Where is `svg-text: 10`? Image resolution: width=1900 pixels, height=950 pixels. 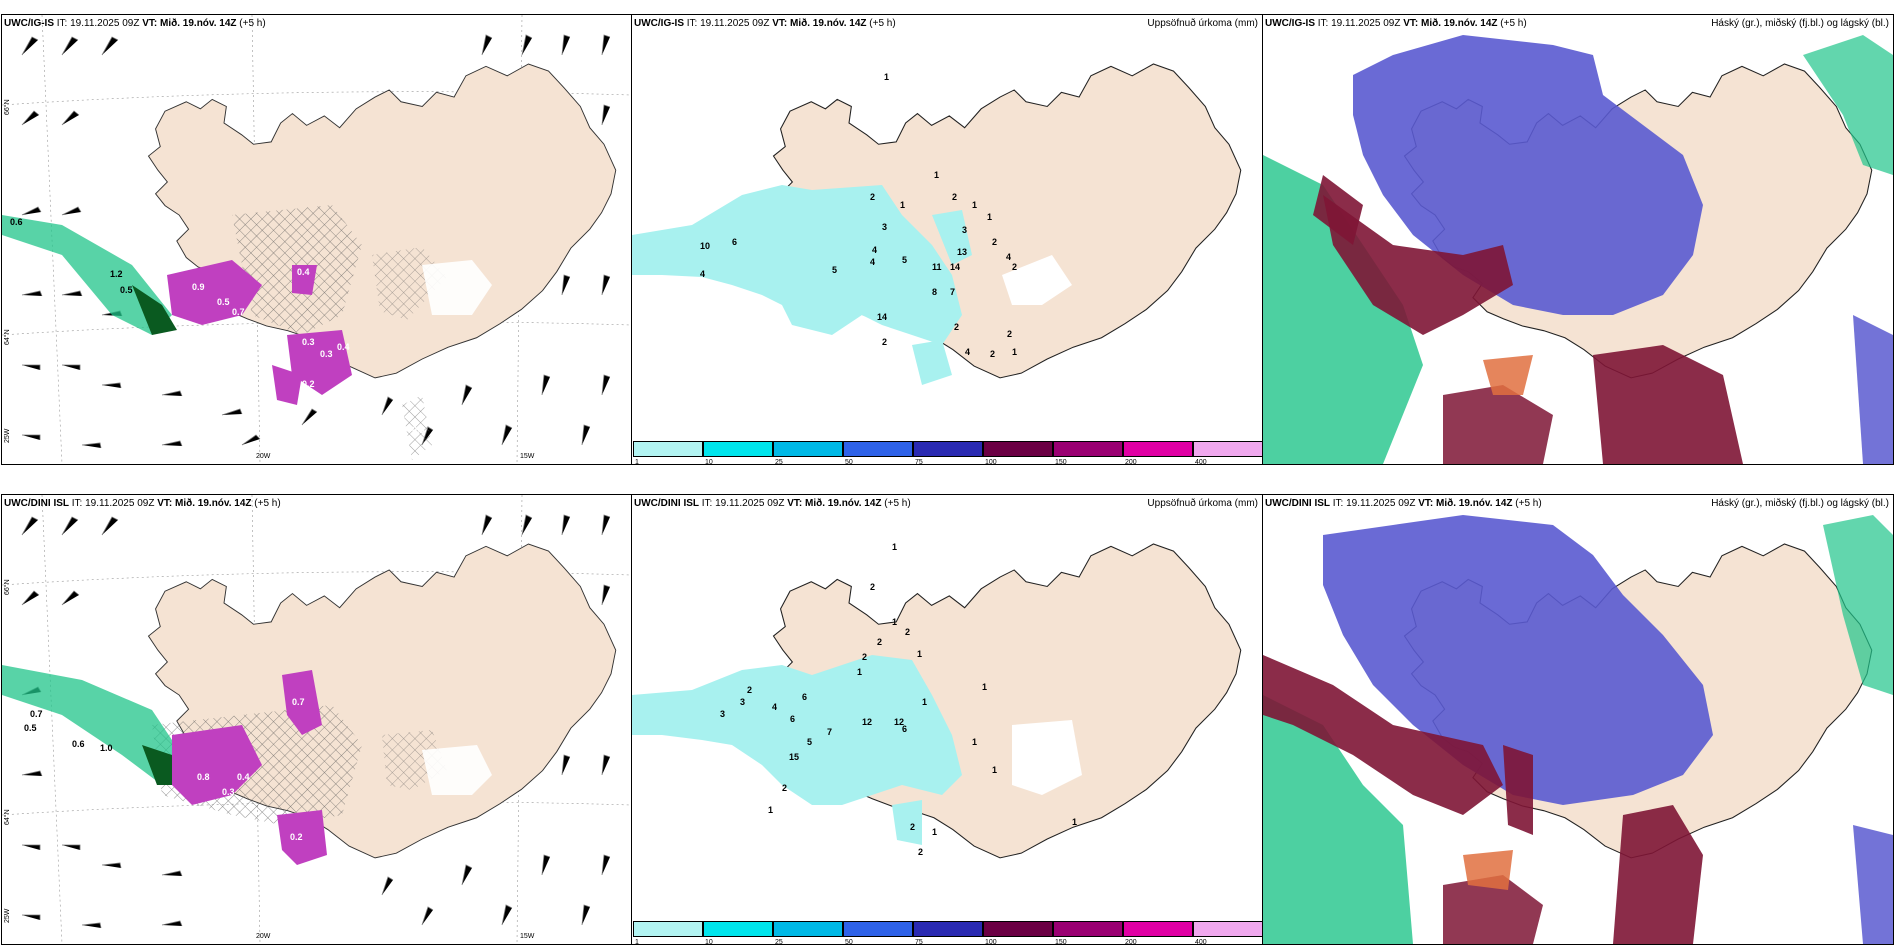
svg-text: 10 is located at coordinates (705, 246).